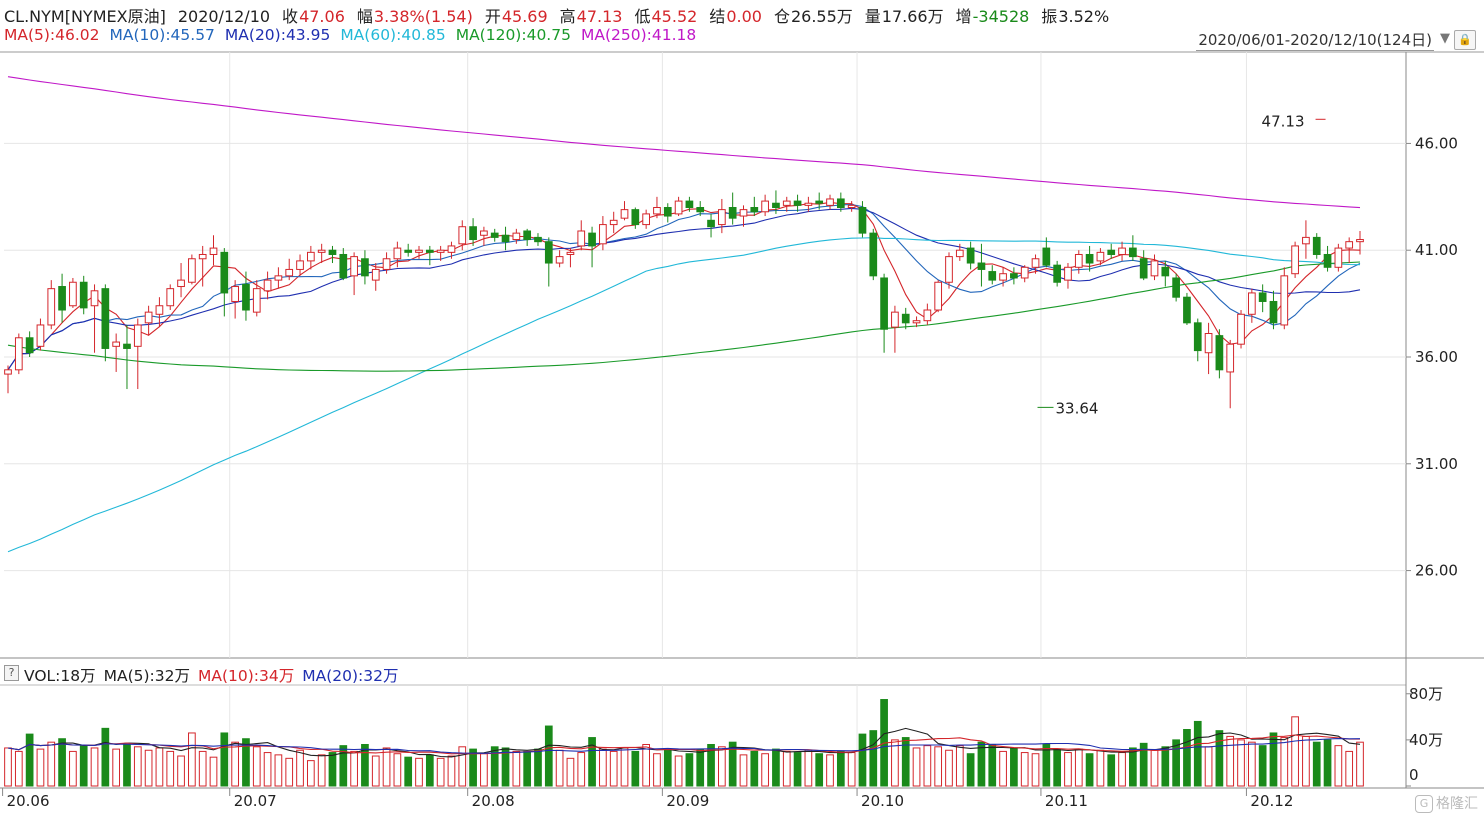 This screenshot has width=1484, height=817. Describe the element at coordinates (52, 35) in the screenshot. I see `legend-item: MA(5):46.02` at that location.